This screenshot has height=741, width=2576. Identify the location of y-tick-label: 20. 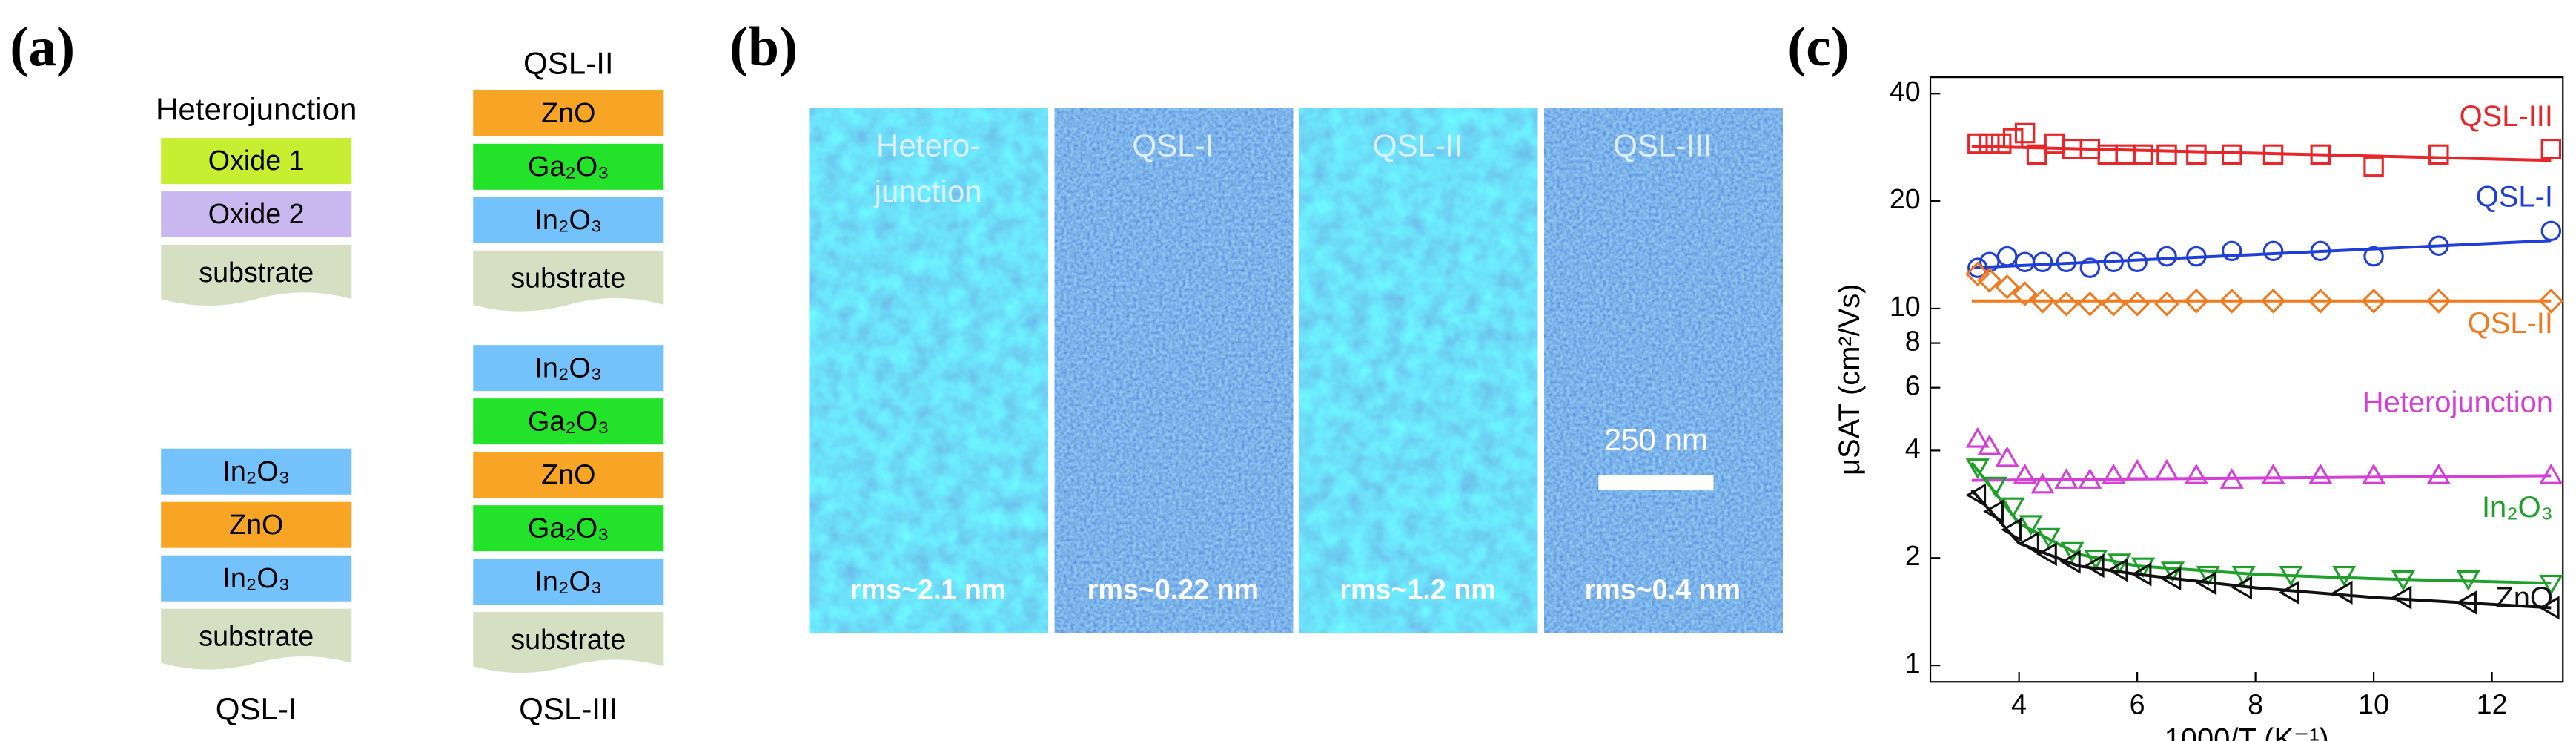
(1905, 198).